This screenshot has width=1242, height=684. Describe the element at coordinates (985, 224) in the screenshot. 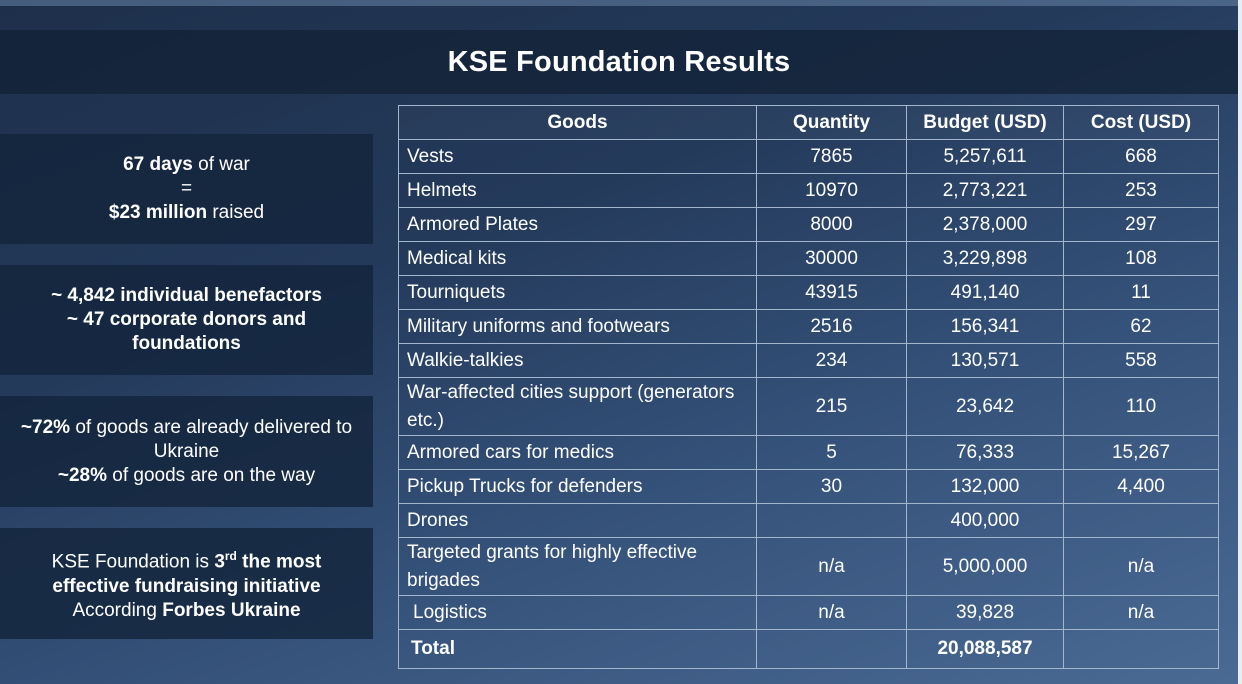

I see `cell-budget: 2,378,000` at that location.